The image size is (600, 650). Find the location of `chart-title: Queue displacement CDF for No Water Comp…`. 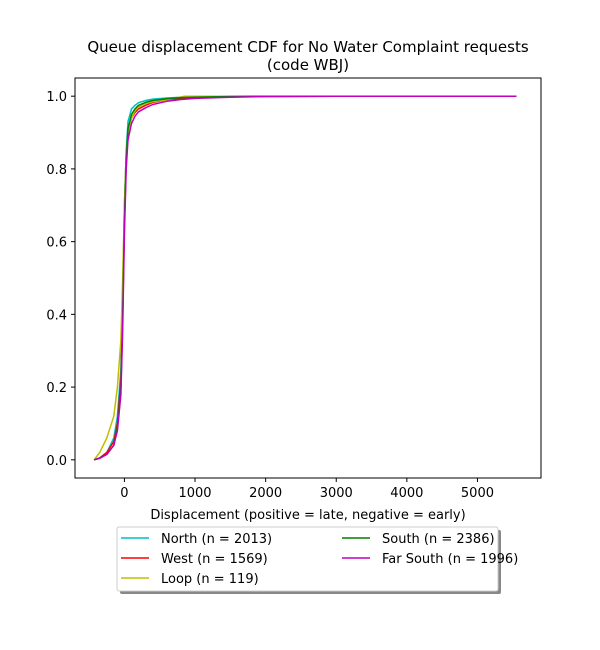

chart-title: Queue displacement CDF for No Water Comp… is located at coordinates (307, 56).